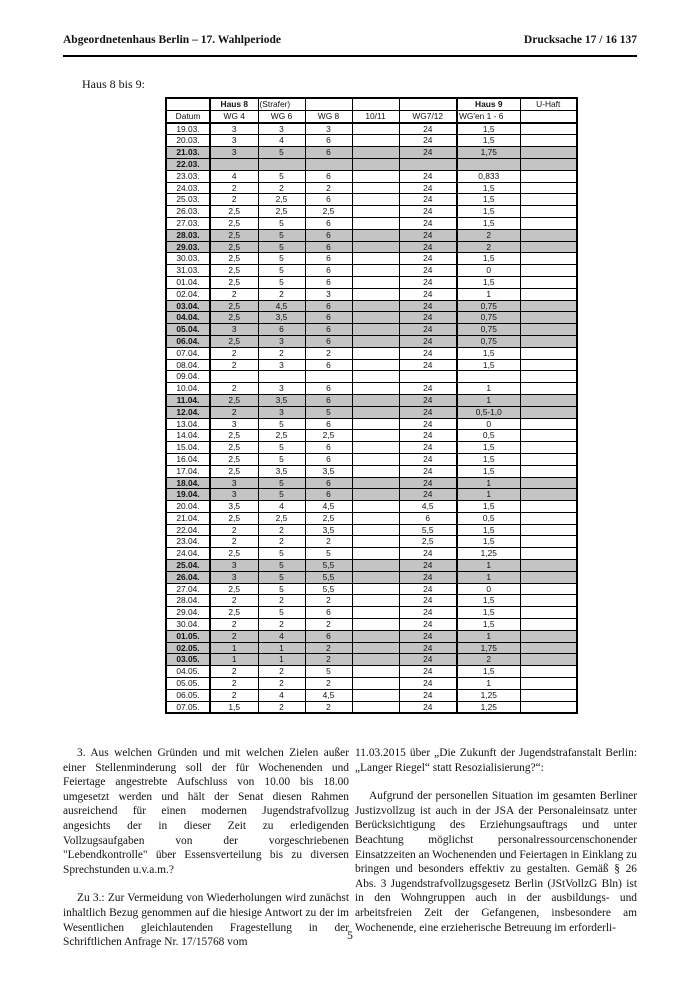 The height and width of the screenshot is (990, 700). Describe the element at coordinates (371, 447) in the screenshot. I see `table-row: 15.04. 2,5 5 6 24 1,5` at that location.